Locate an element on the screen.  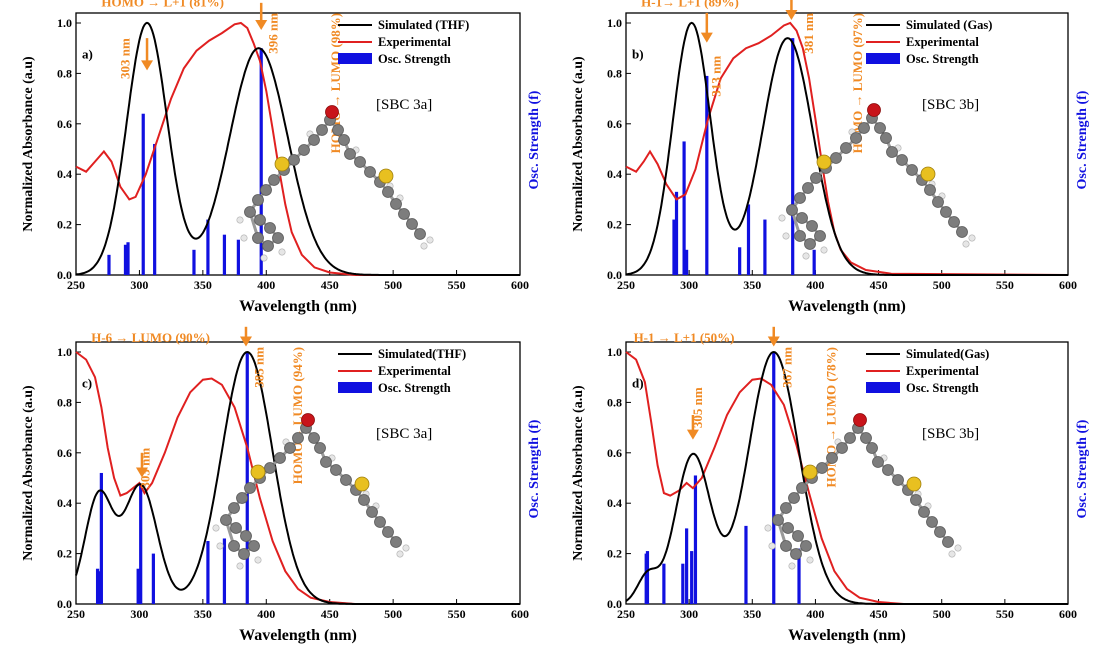
x-tick-label: 550 is located at coordinates (1005, 285).